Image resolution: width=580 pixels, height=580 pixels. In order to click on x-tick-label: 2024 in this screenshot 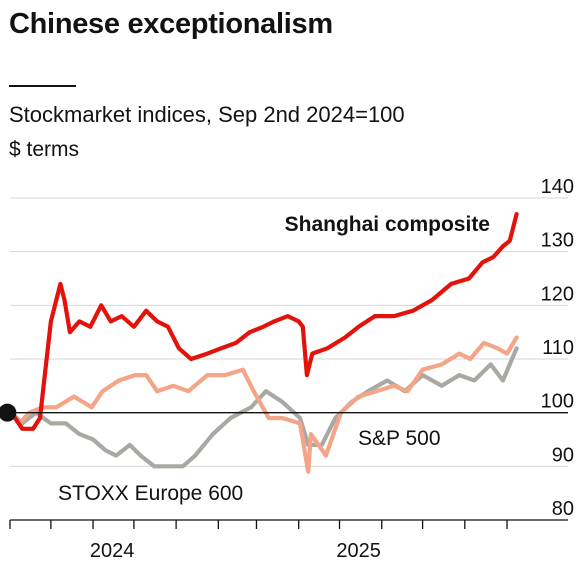, I will do `click(112, 551)`.